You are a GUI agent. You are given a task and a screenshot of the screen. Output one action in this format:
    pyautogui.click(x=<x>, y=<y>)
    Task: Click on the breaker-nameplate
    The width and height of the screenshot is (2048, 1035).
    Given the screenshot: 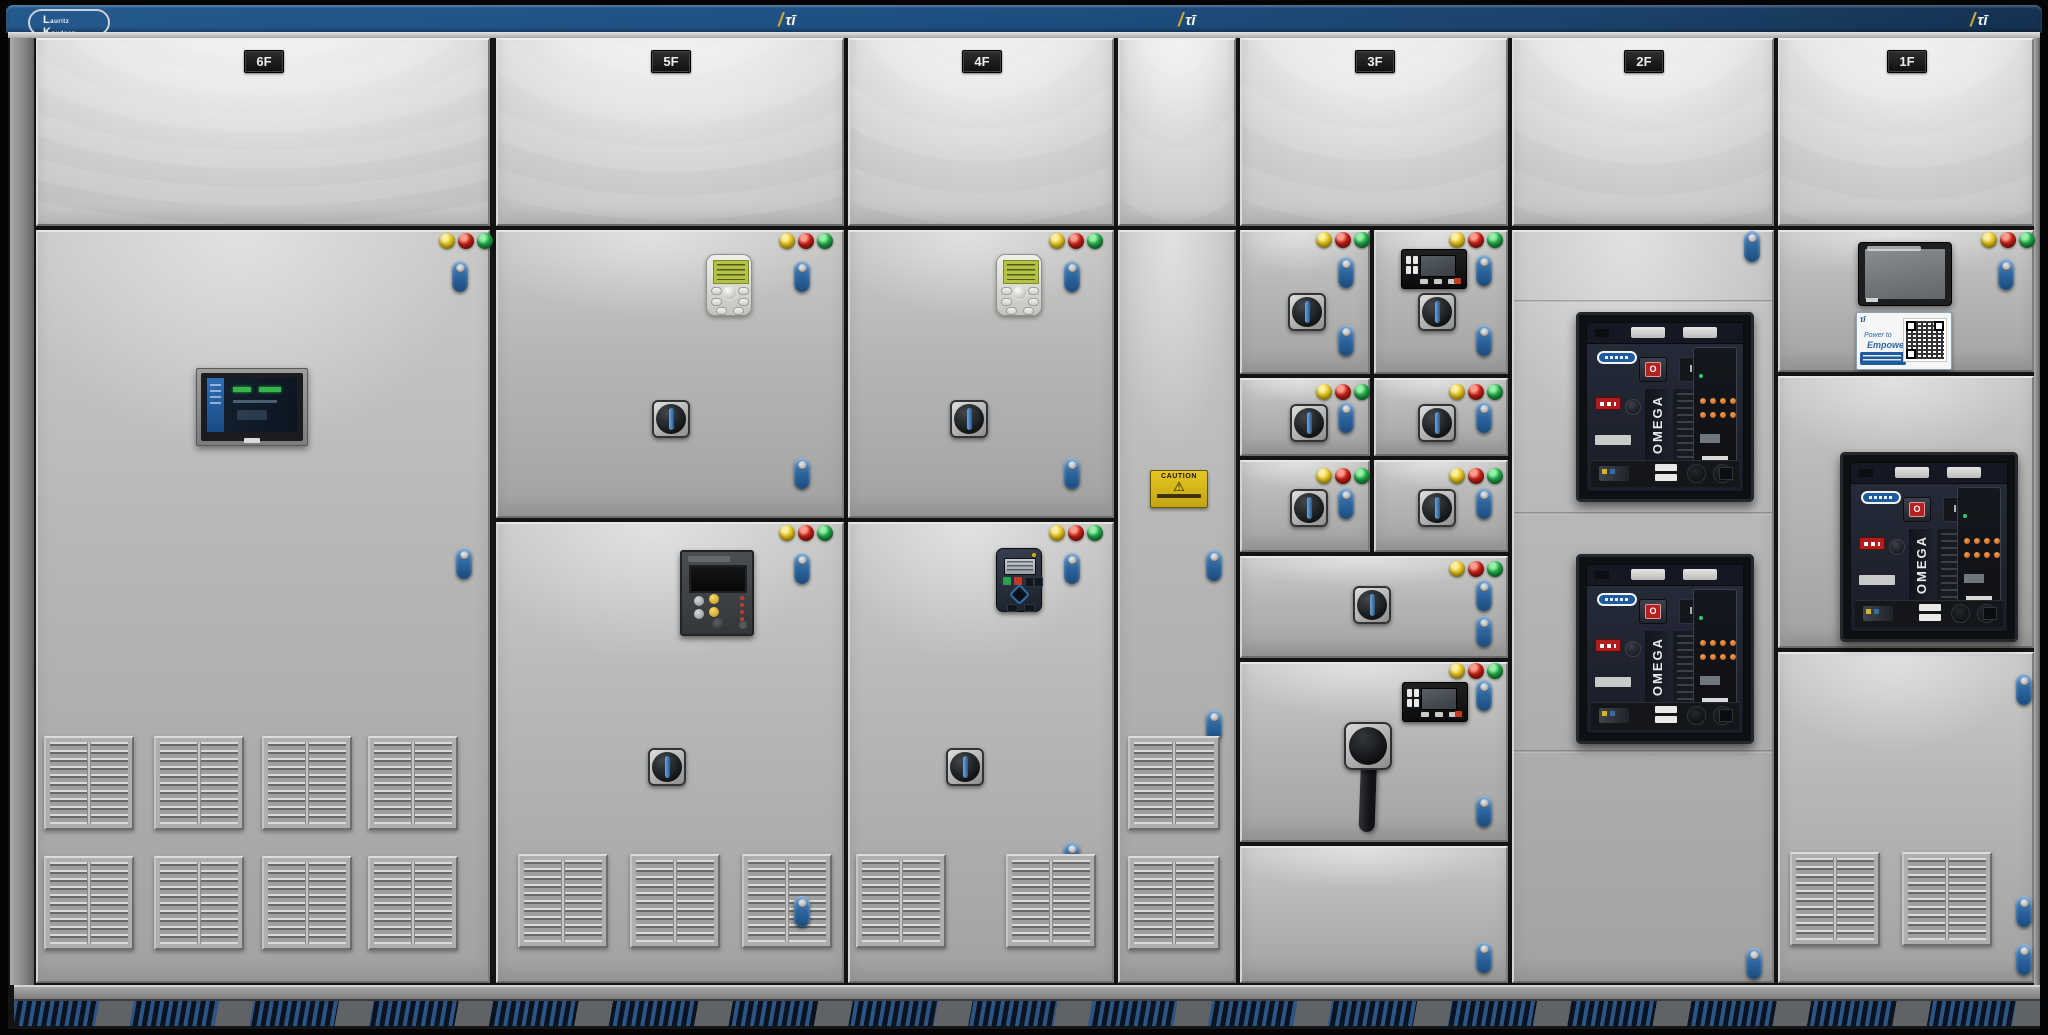 What is the action you would take?
    pyautogui.click(x=1700, y=332)
    